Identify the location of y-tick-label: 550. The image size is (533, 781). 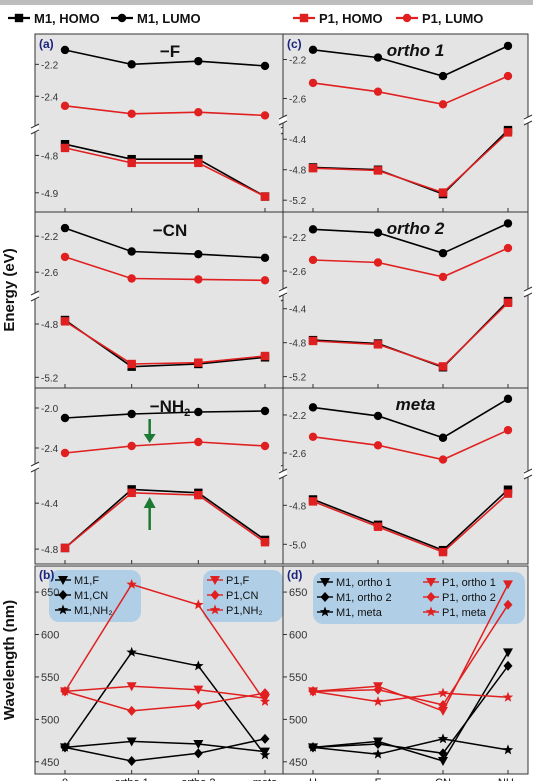
(298, 678).